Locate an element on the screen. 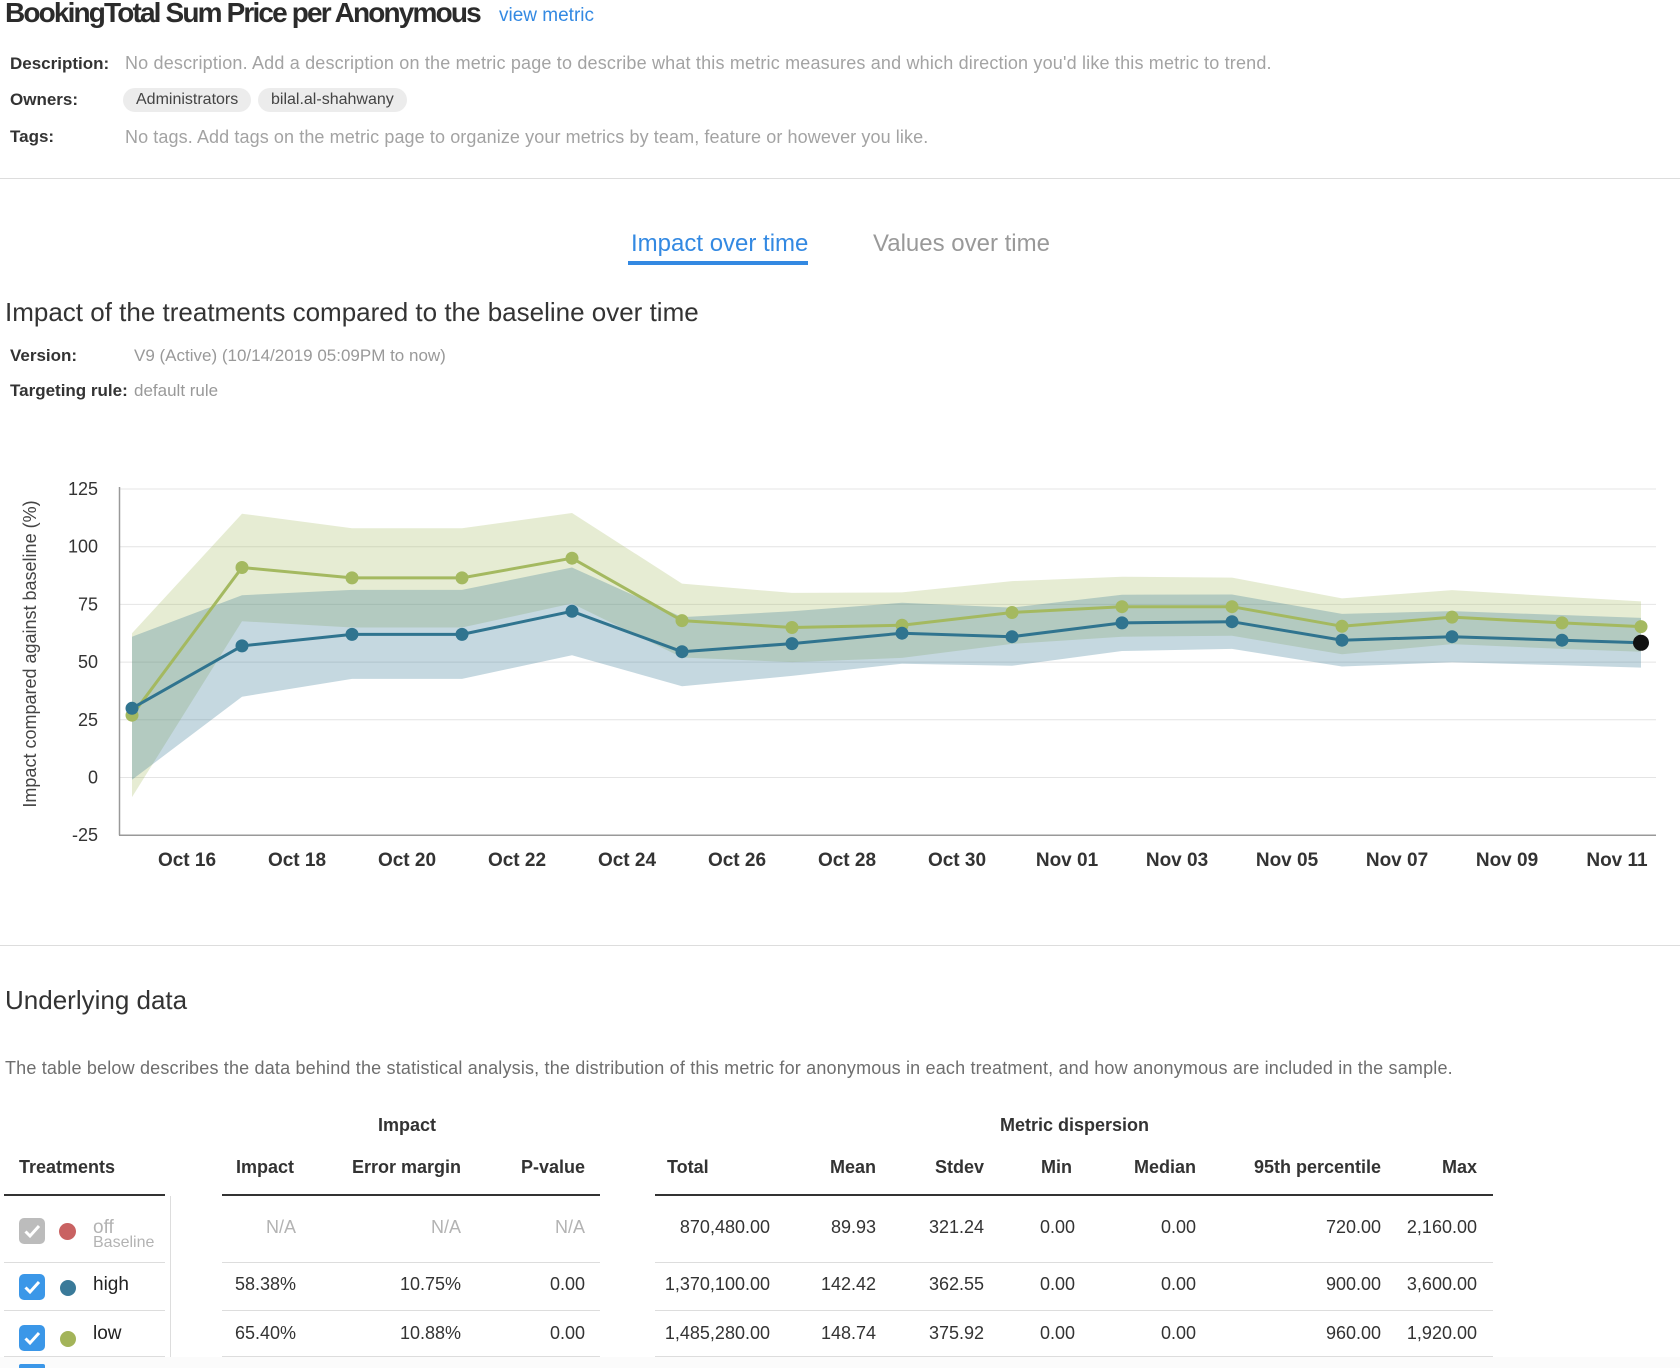  svg-text: Oct 28 is located at coordinates (847, 860).